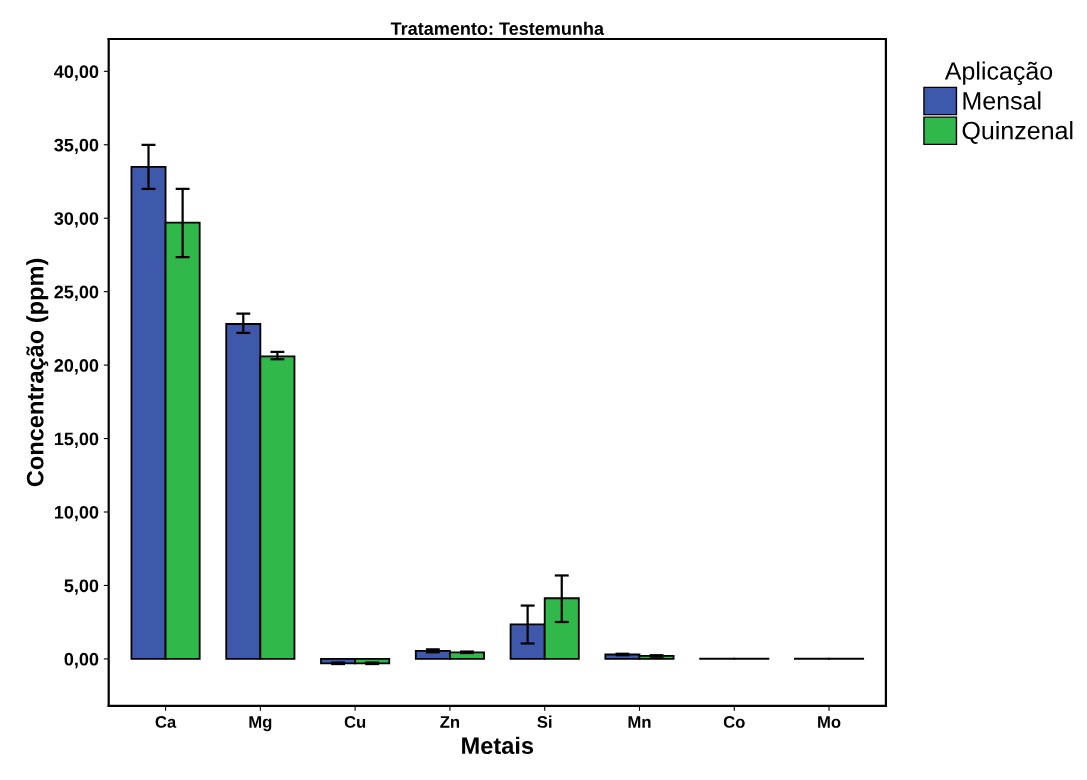 Image resolution: width=1087 pixels, height=780 pixels. I want to click on y-axis-title: Concentração (ppm), so click(37, 372).